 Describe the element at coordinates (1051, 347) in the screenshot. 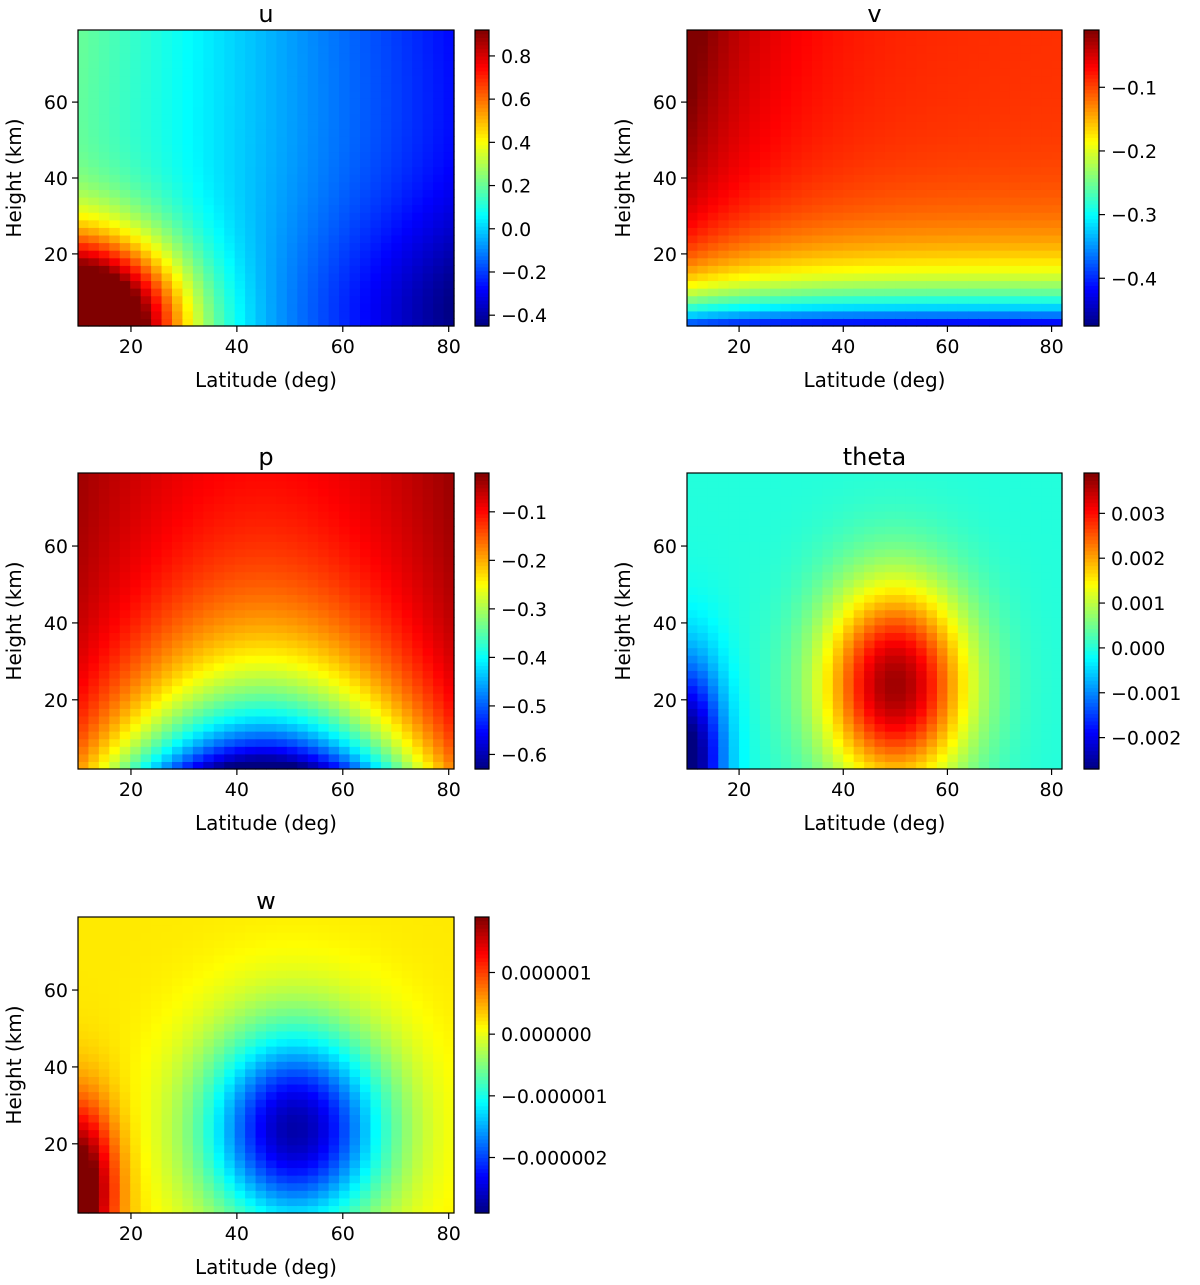

I see `x-tick-label: 80` at that location.